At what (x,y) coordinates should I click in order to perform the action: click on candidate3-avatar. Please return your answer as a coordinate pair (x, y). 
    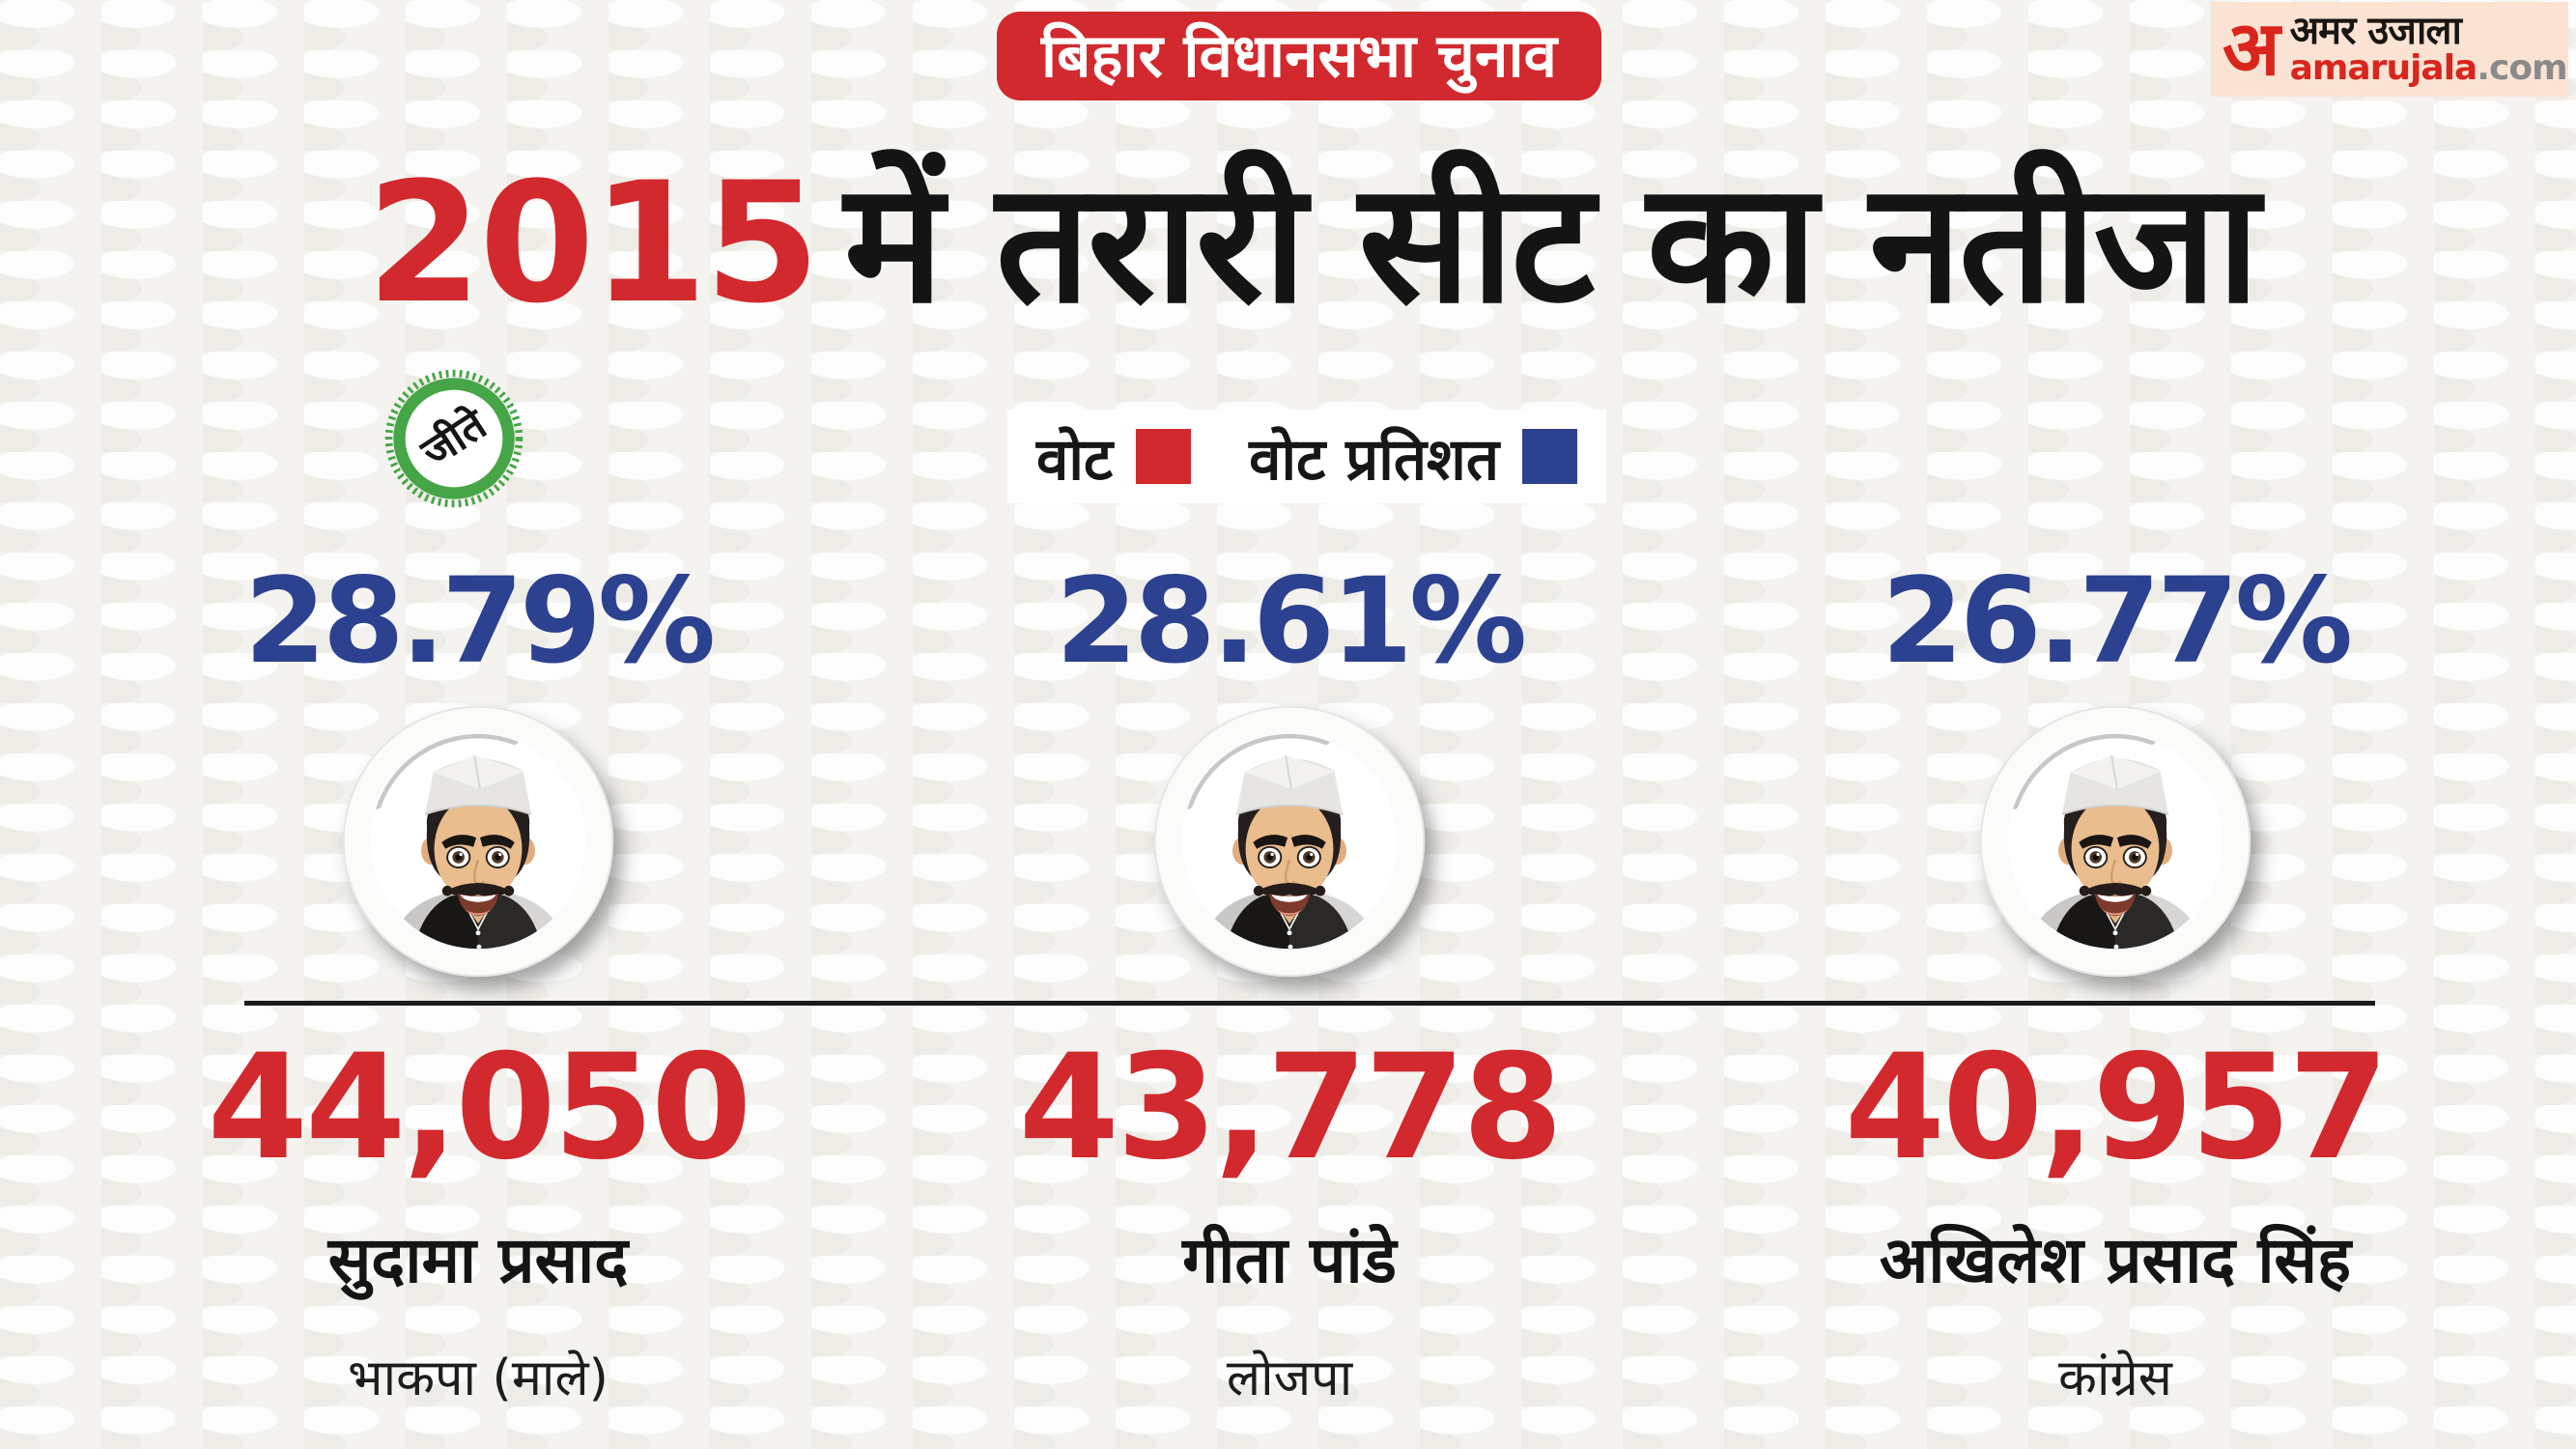
    Looking at the image, I should click on (2115, 841).